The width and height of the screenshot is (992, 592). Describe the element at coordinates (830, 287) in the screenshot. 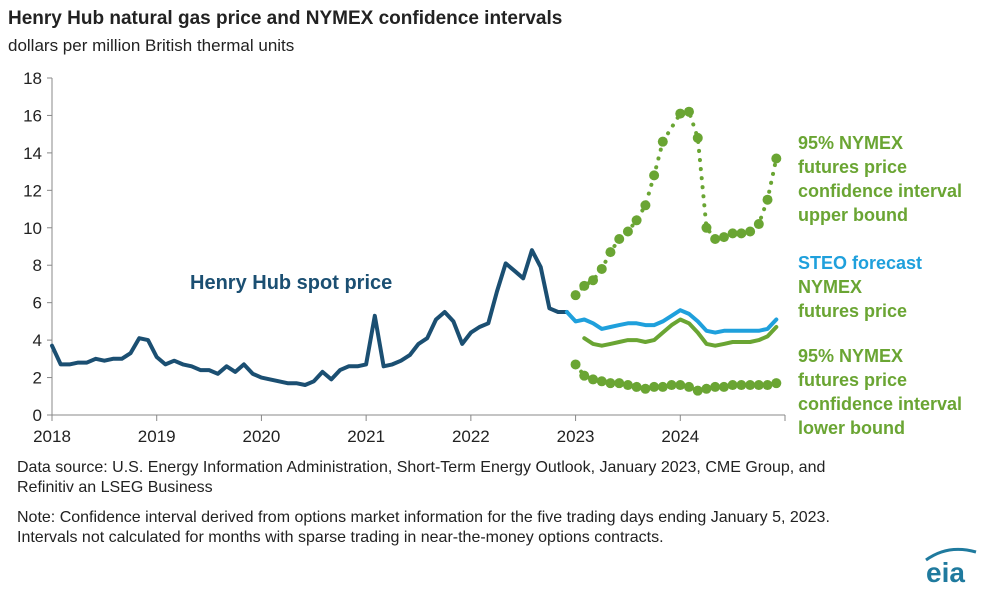

I see `annotation-line: NYMEX` at that location.